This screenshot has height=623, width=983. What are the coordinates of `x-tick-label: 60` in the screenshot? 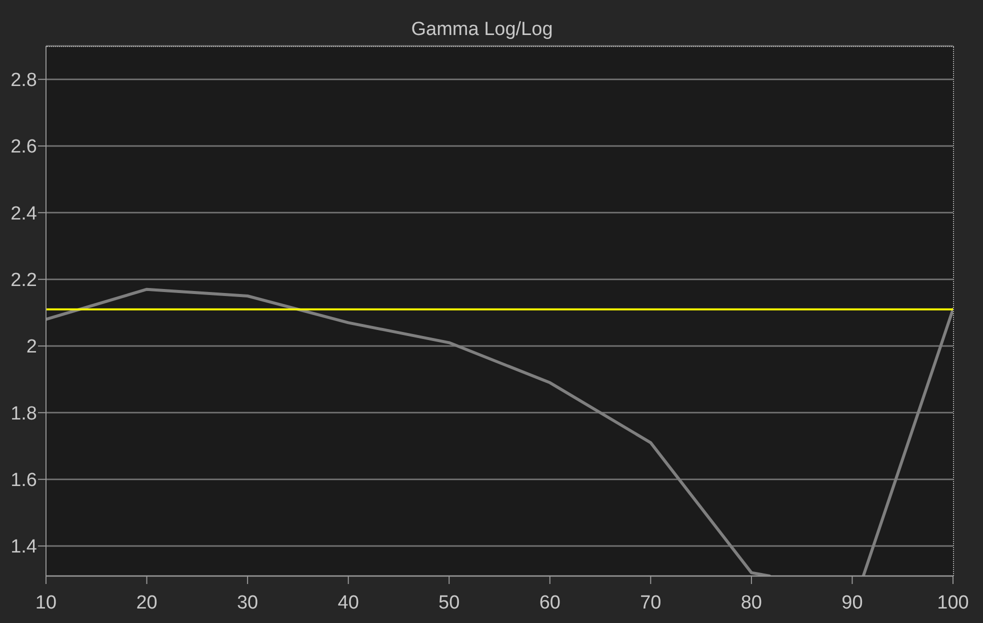 It's located at (549, 603).